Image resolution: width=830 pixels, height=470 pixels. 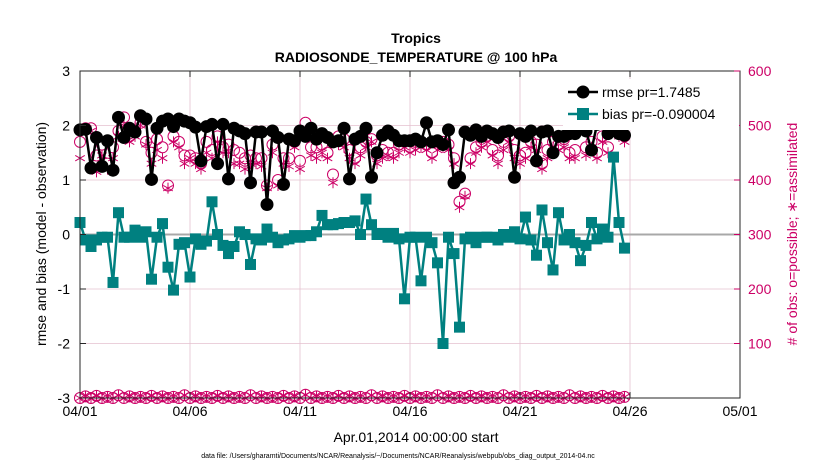 What do you see at coordinates (760, 126) in the screenshot?
I see `y-right-tick-label: 500` at bounding box center [760, 126].